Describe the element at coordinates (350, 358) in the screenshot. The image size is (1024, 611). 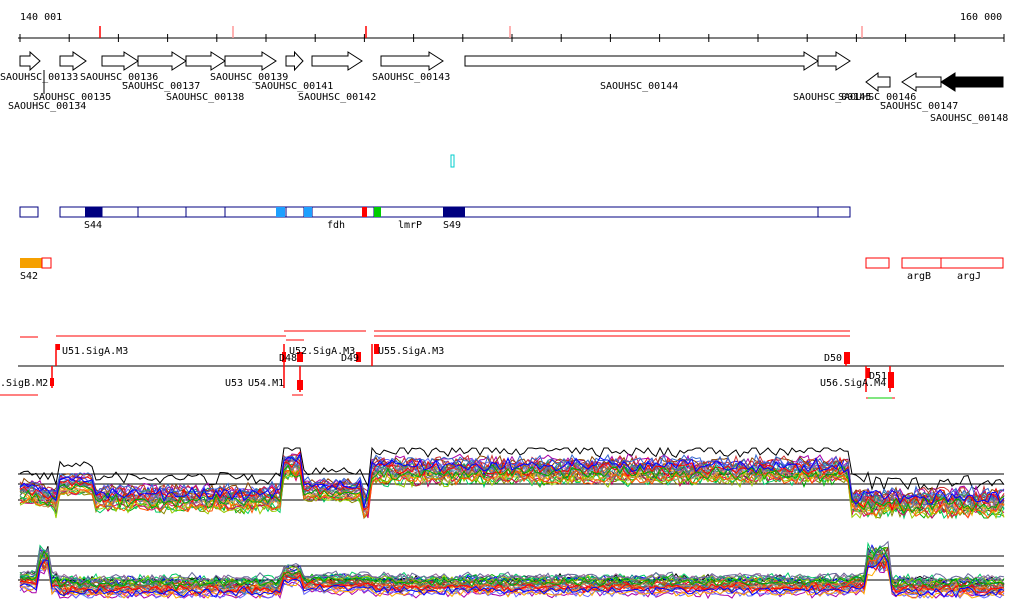
I see `regulatory-label: D49` at that location.